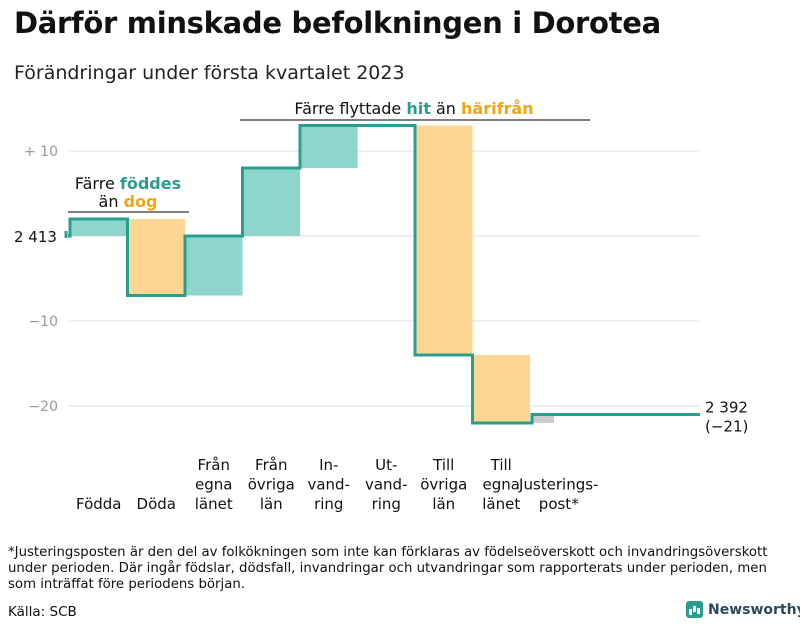 The width and height of the screenshot is (800, 625). What do you see at coordinates (209, 73) in the screenshot?
I see `chart-subtitle: Förändringar under första kvartalet 2023` at bounding box center [209, 73].